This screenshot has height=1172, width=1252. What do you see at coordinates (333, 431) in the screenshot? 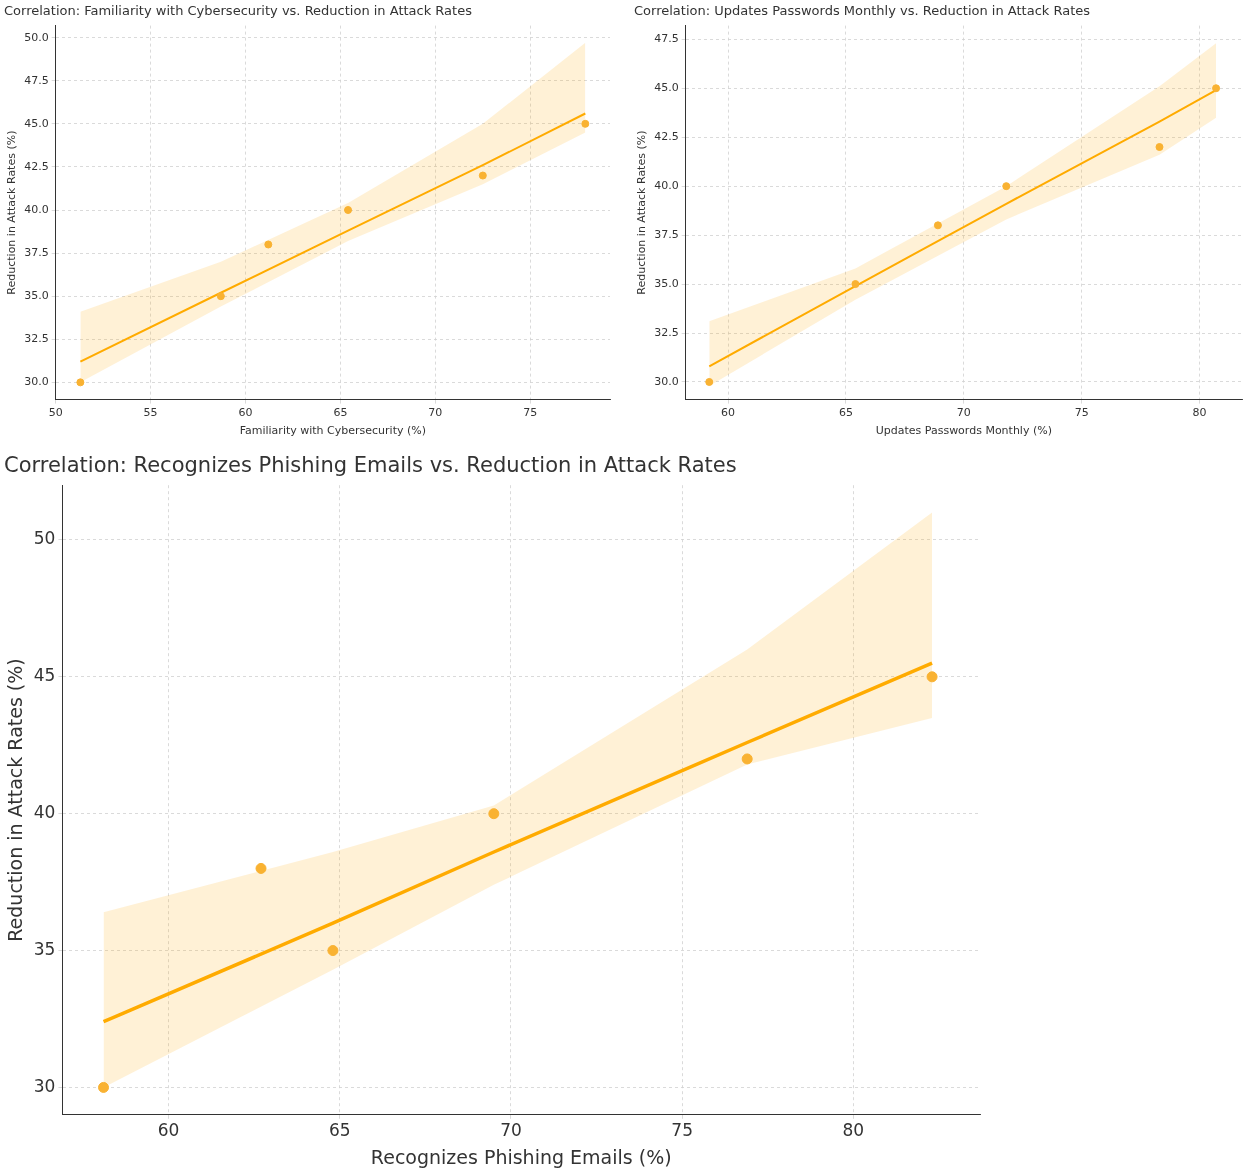
I see `x-axis-title: Familiarity with Cybersecurity (%)` at bounding box center [333, 431].